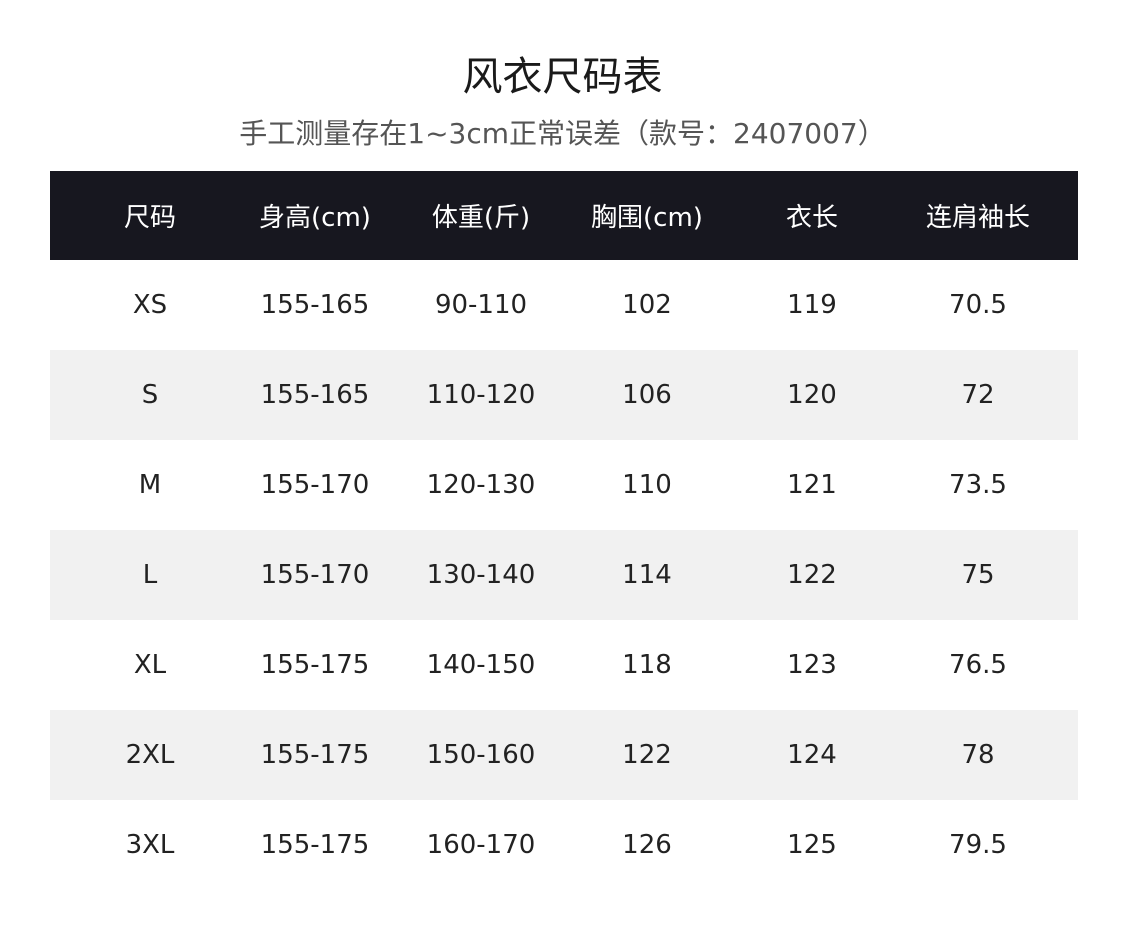  I want to click on column-header: 衣长, so click(811, 218).